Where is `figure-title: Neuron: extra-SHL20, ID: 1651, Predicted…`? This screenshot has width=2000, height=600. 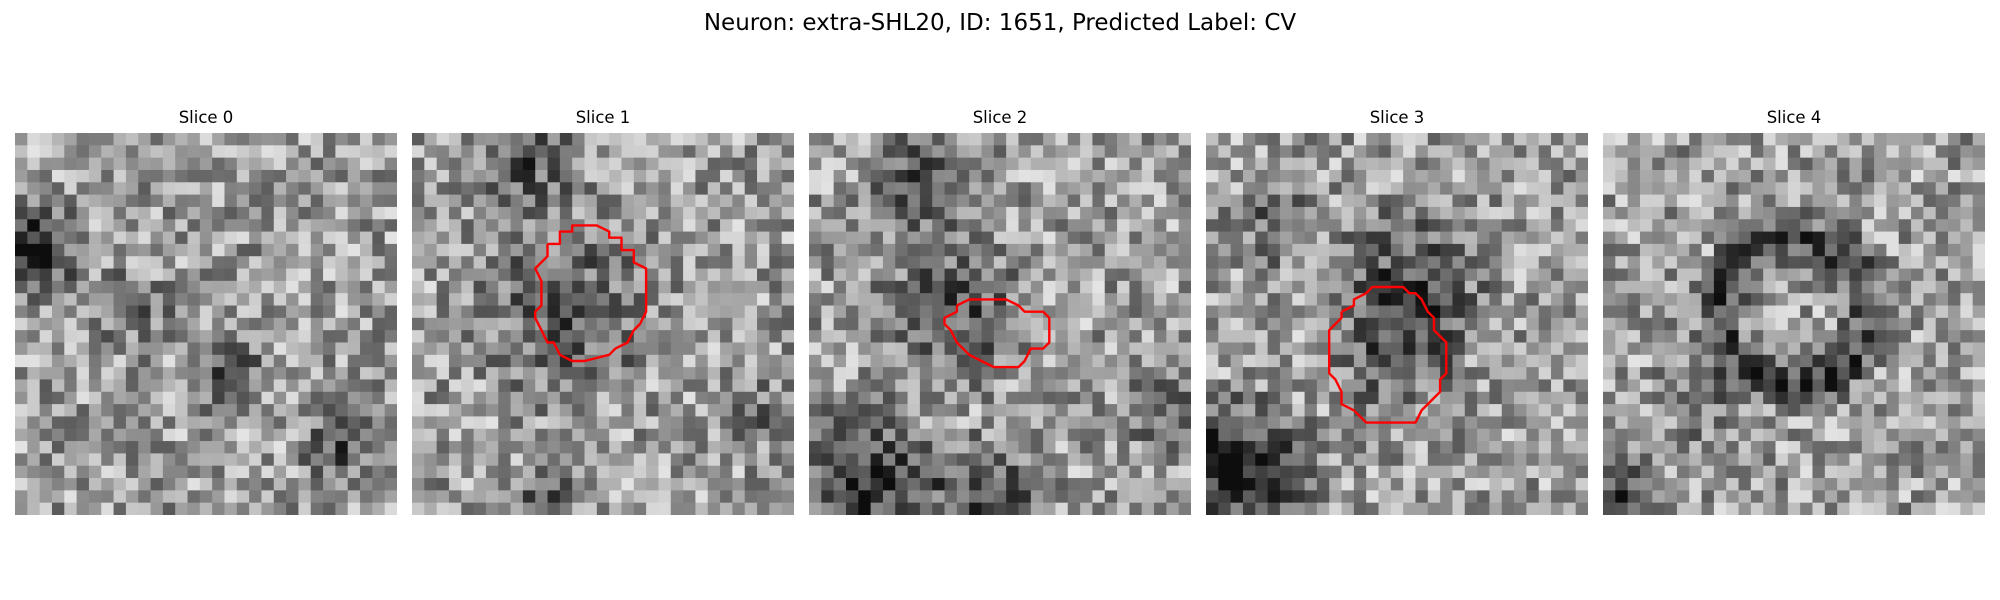
figure-title: Neuron: extra-SHL20, ID: 1651, Predicted… is located at coordinates (1000, 23).